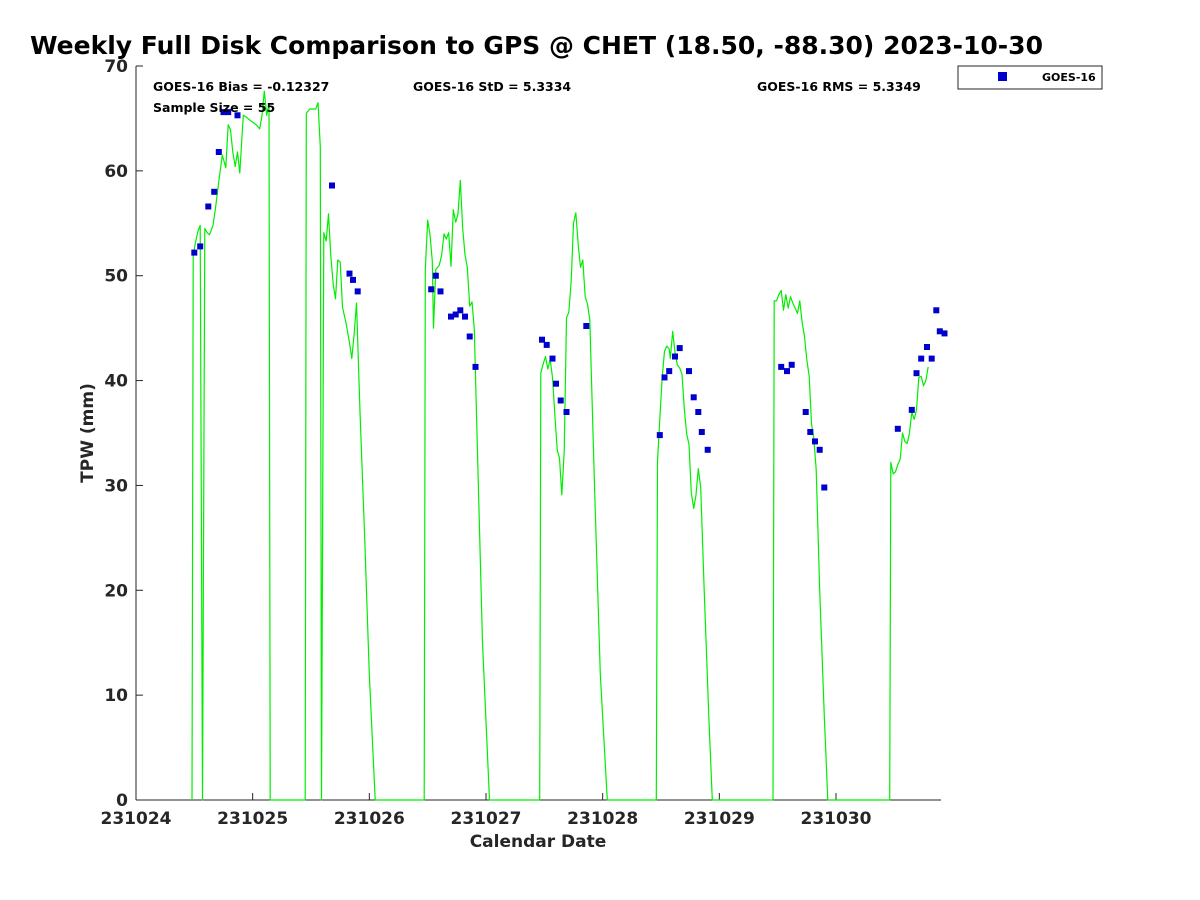 The width and height of the screenshot is (1200, 900). What do you see at coordinates (836, 819) in the screenshot?
I see `x-tick-label: 231030` at bounding box center [836, 819].